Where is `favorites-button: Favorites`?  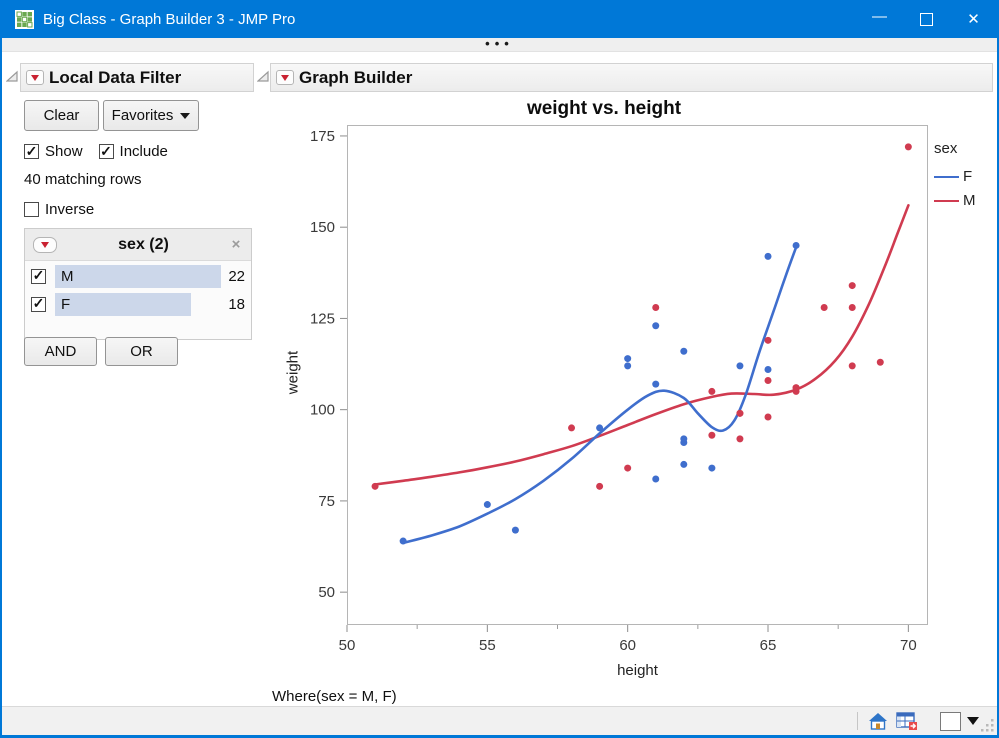
favorites-button: Favorites is located at coordinates (151, 115).